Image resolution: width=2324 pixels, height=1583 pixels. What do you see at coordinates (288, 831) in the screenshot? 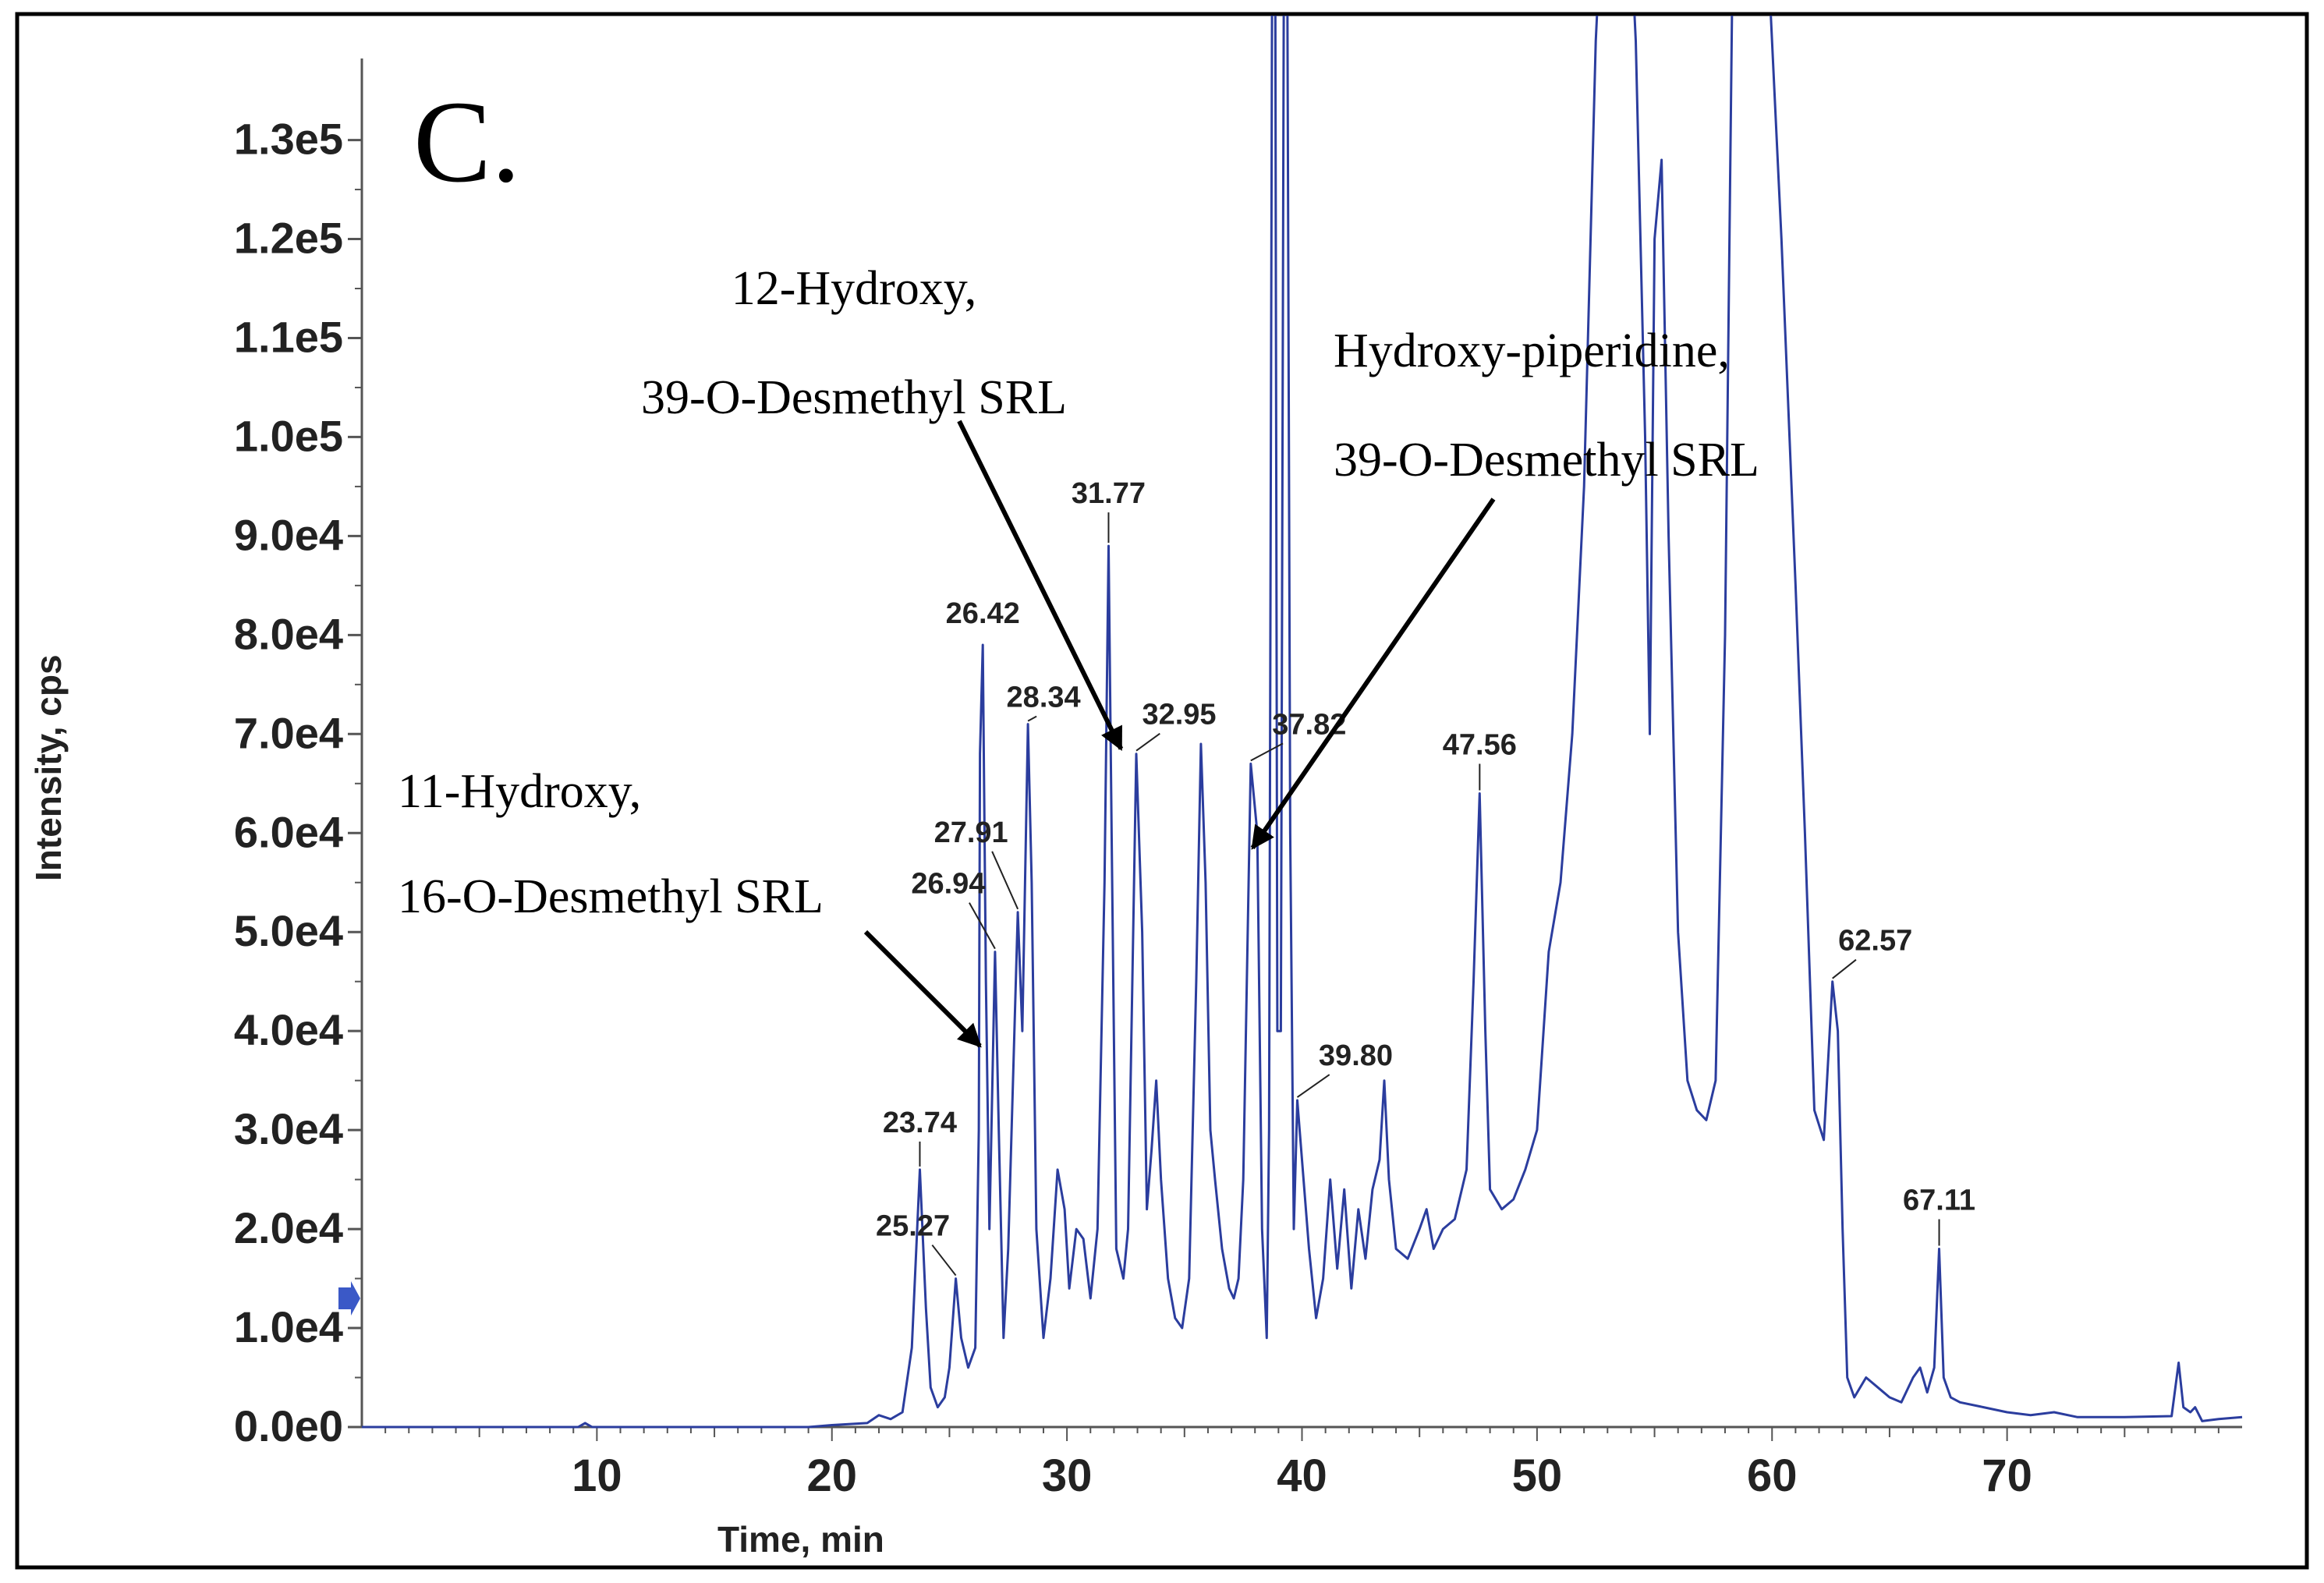
I see `y-tick-label: 6.0e4` at bounding box center [288, 831].